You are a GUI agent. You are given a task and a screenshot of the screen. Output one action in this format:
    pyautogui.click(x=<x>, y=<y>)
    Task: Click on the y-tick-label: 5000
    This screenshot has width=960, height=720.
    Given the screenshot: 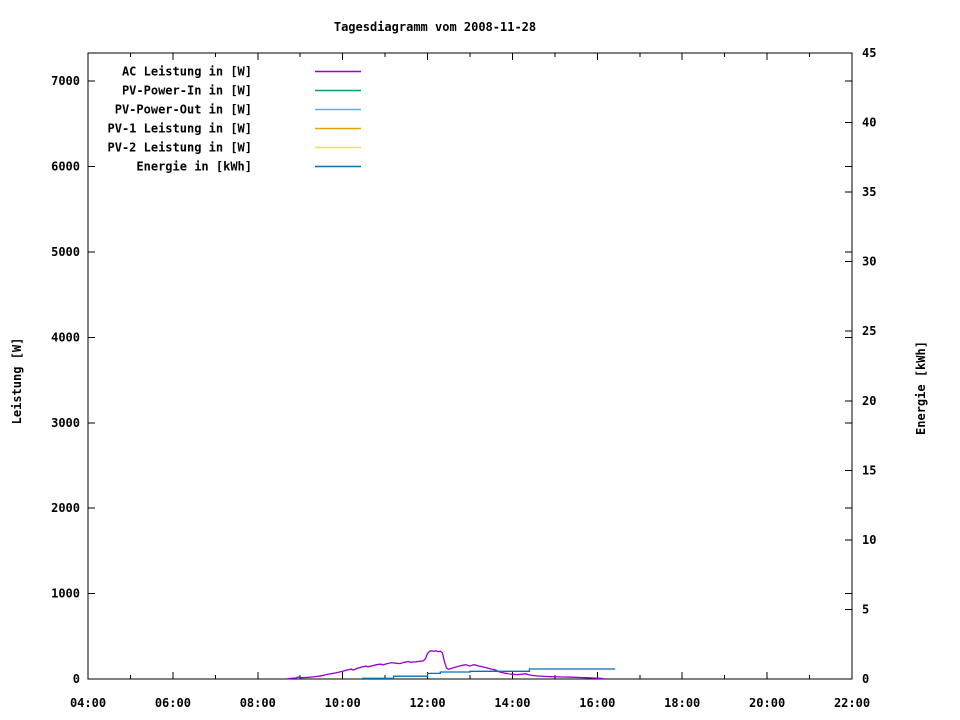 What is the action you would take?
    pyautogui.click(x=65, y=252)
    